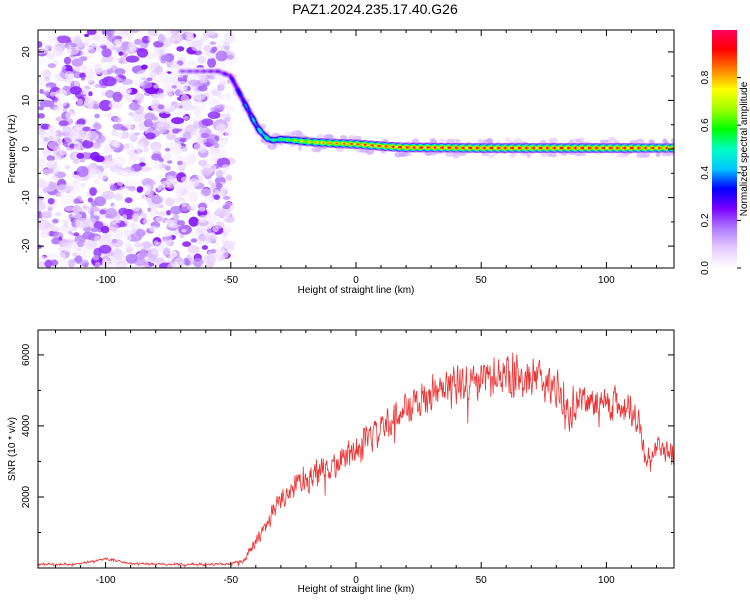  What do you see at coordinates (375, 9) in the screenshot?
I see `figure-title: PAZ1.2024.235.17.40.G26` at bounding box center [375, 9].